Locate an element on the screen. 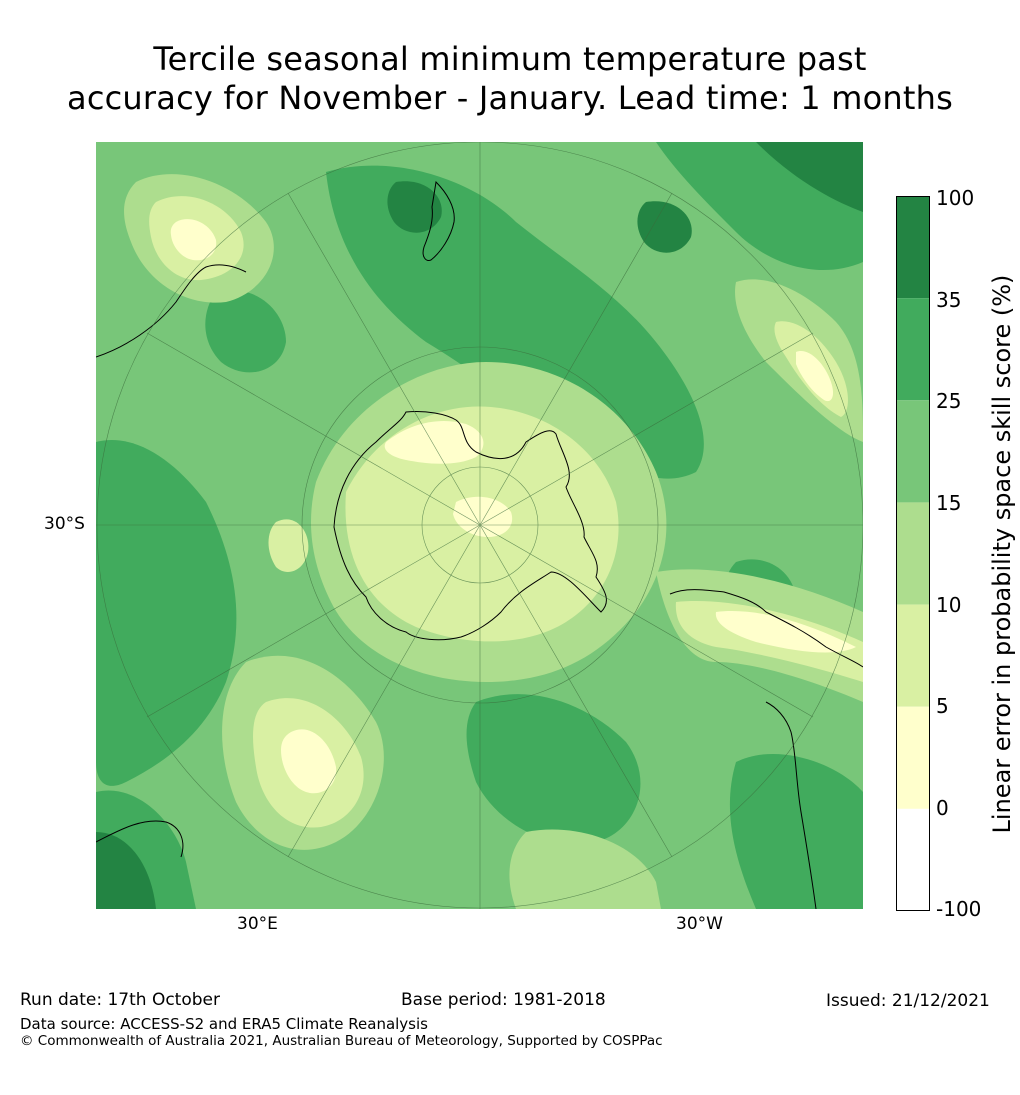 Image resolution: width=1020 pixels, height=1095 pixels. colorbar-tick-15: 15 is located at coordinates (949, 503).